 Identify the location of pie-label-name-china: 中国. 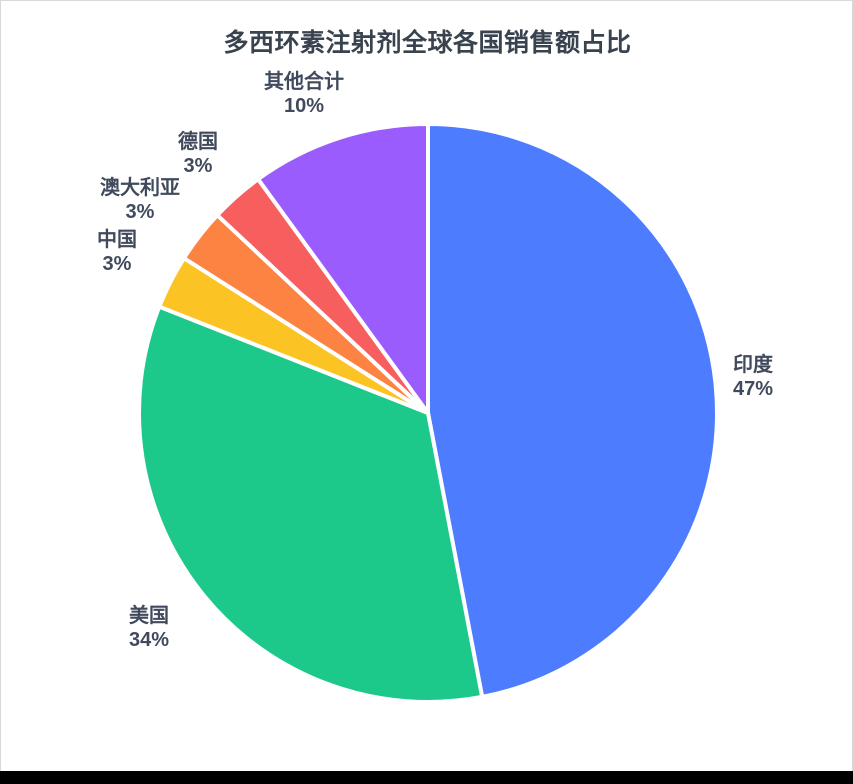
(117, 240).